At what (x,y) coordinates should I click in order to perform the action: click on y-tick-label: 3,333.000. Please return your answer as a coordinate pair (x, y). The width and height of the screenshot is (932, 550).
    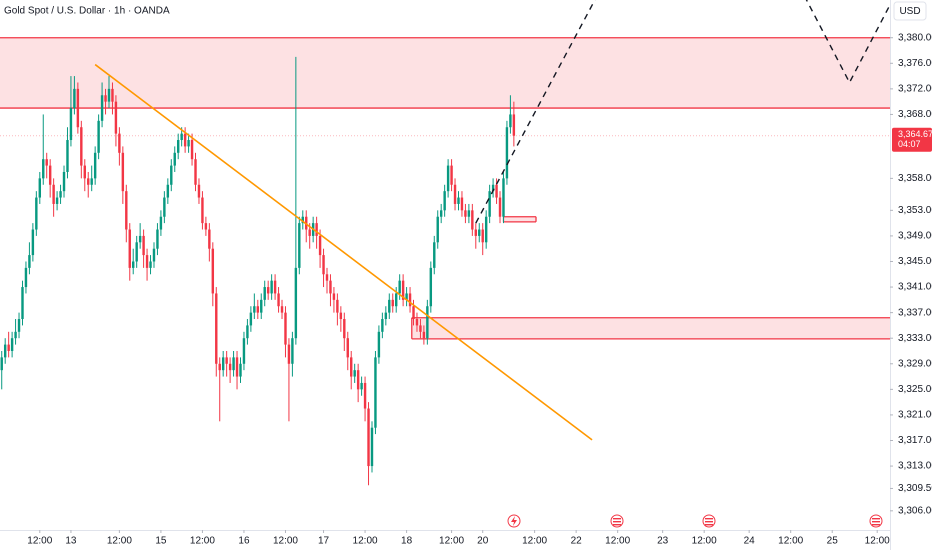
    Looking at the image, I should click on (915, 338).